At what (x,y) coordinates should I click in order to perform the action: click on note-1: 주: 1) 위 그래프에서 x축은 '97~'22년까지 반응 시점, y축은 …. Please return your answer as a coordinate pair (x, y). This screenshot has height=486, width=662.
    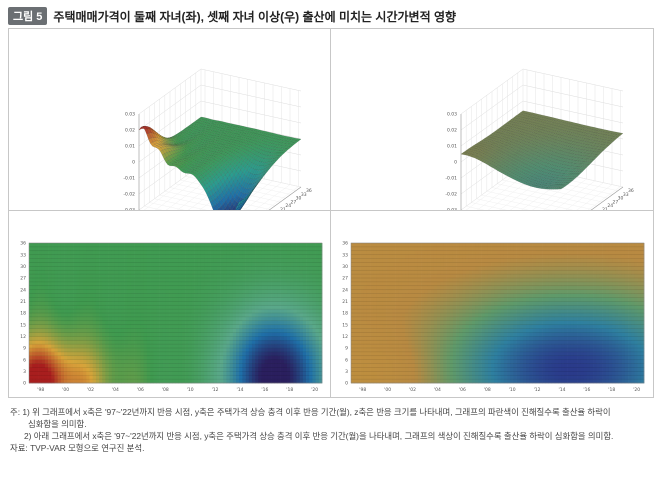
    Looking at the image, I should click on (310, 412).